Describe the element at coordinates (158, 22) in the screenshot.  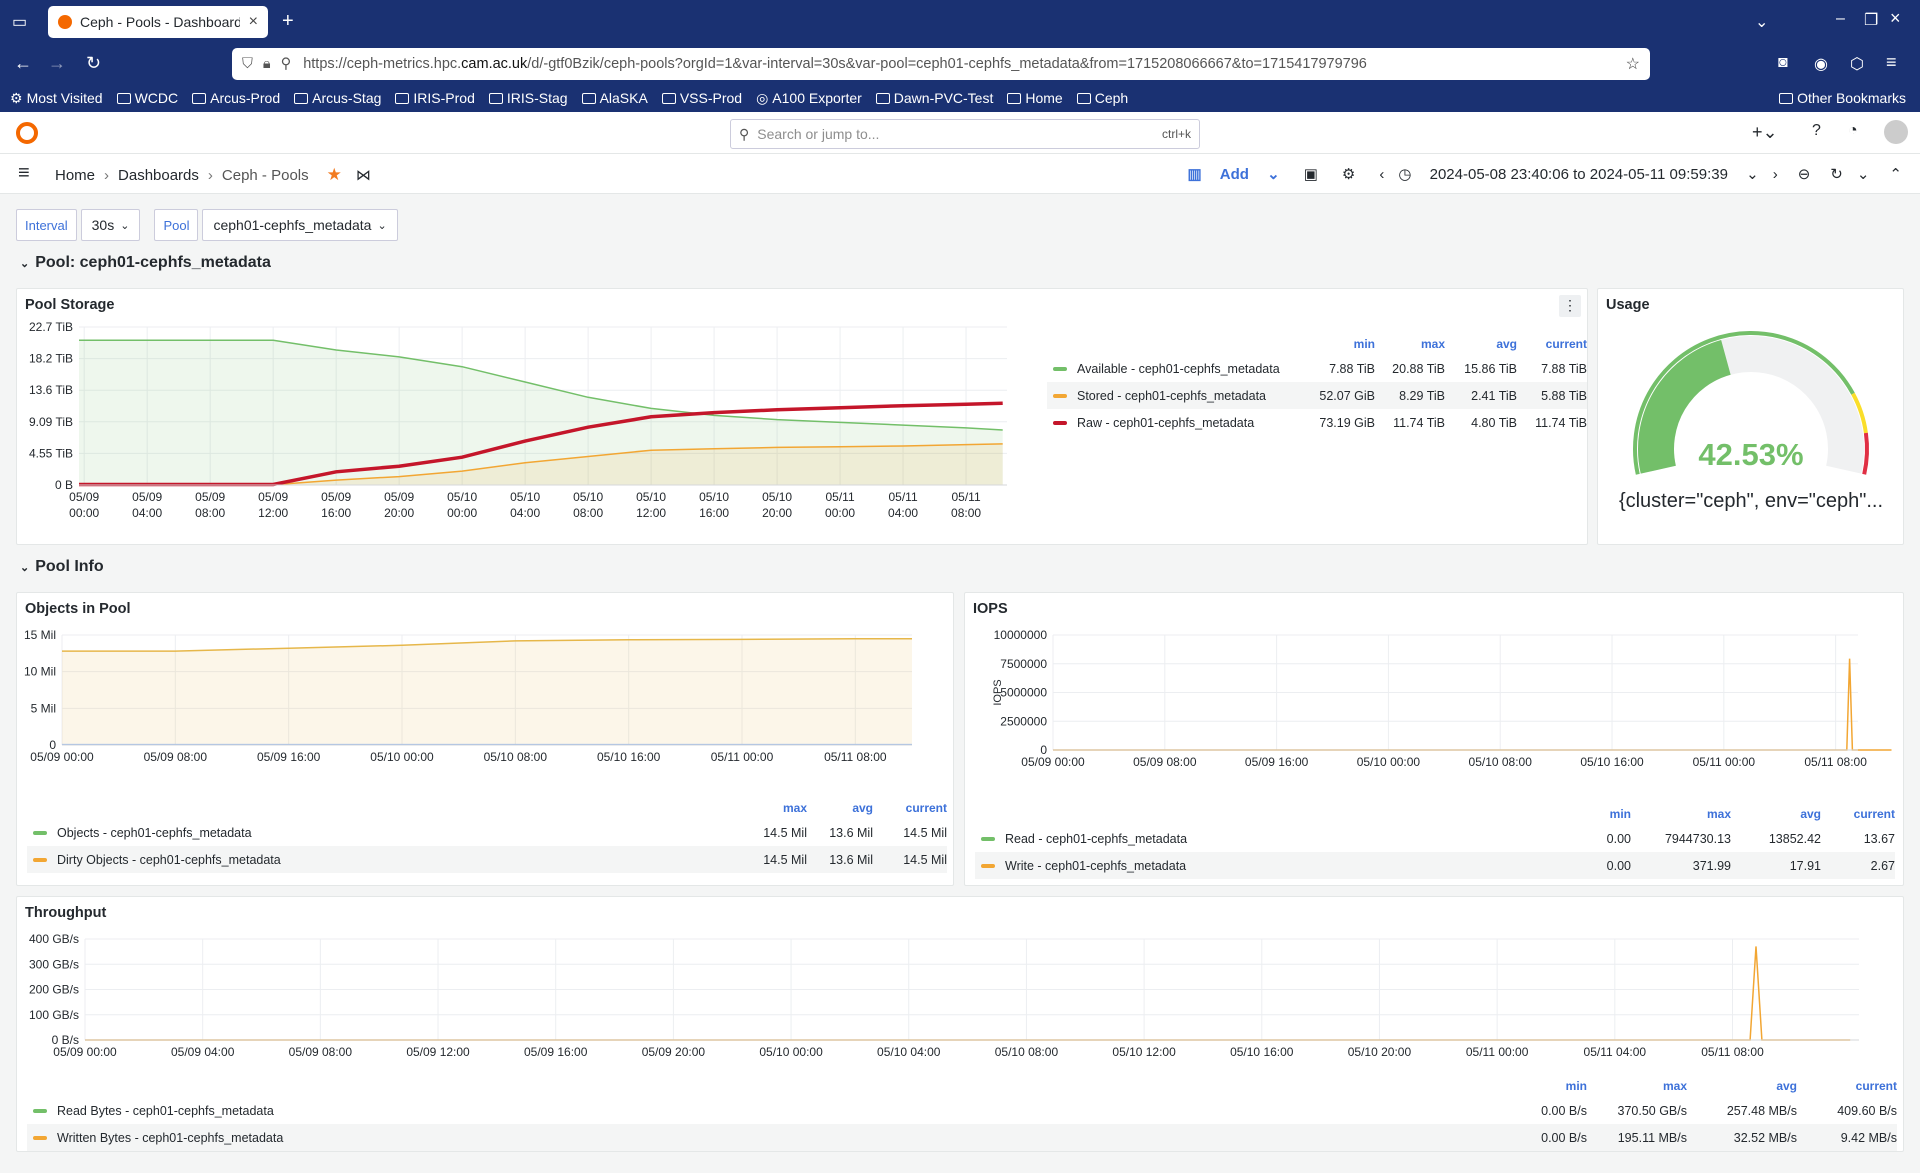
I see `browser-tab-active: Ceph - Pools - Dashboard ×` at that location.